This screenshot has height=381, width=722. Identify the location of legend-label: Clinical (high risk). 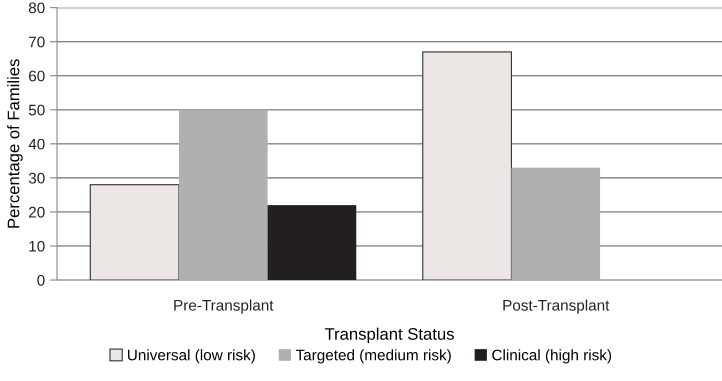
(552, 356).